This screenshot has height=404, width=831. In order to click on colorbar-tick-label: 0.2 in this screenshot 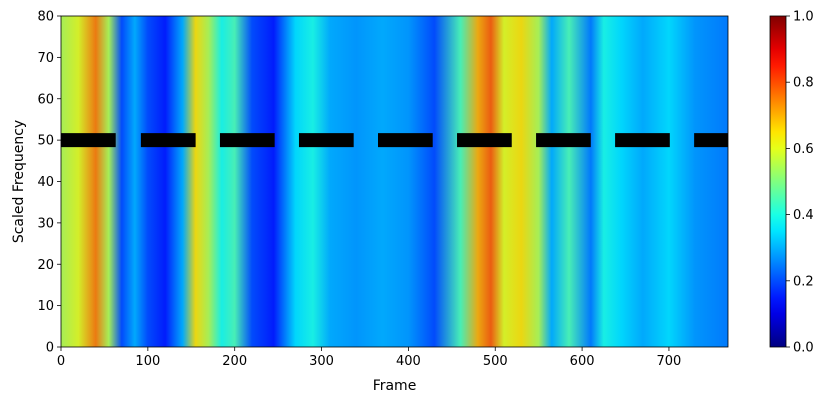, I will do `click(803, 281)`.